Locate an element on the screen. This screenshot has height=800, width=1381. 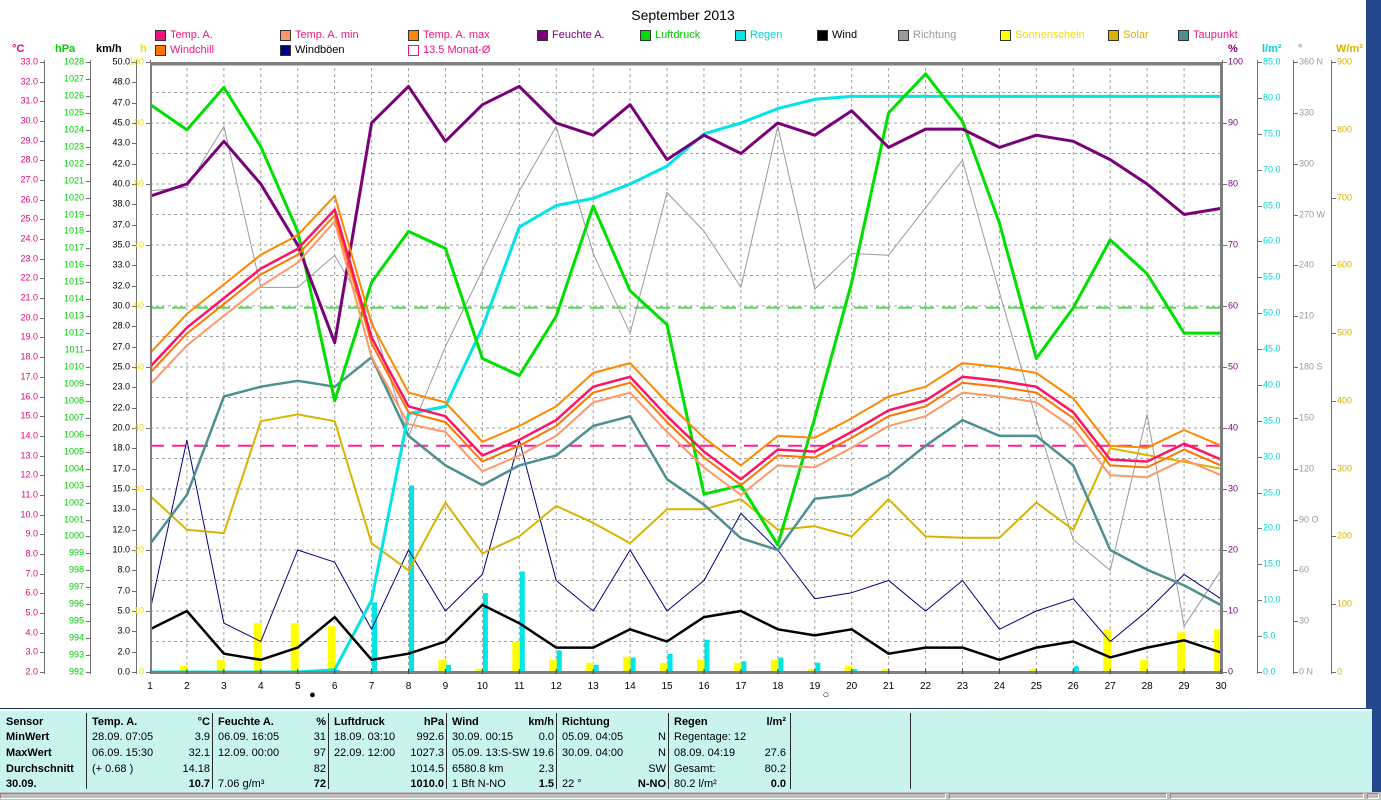
temp-axis-tick: 14.0 is located at coordinates (29, 435).